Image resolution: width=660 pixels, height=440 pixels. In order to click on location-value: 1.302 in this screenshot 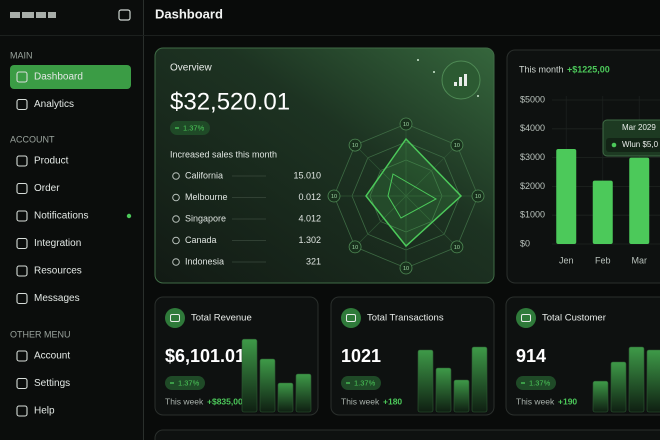, I will do `click(309, 240)`.